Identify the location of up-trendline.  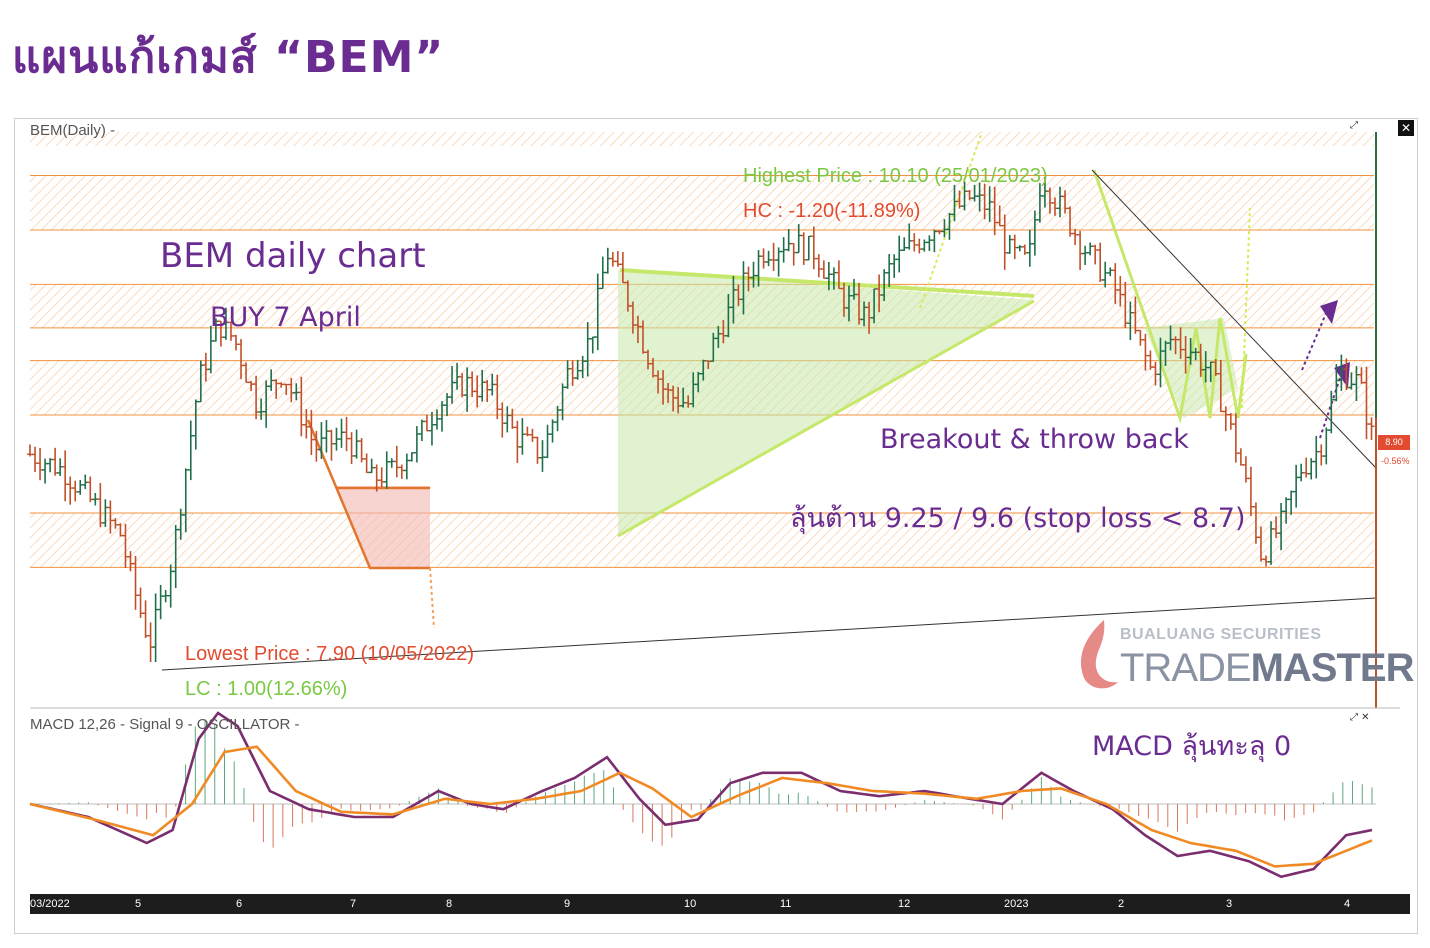
(769, 634).